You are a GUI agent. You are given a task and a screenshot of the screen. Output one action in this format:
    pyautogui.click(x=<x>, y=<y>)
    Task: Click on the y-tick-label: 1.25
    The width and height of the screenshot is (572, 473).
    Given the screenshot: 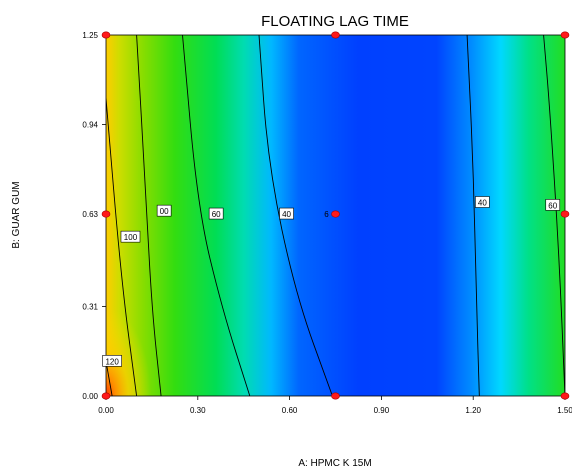 What is the action you would take?
    pyautogui.click(x=90, y=35)
    